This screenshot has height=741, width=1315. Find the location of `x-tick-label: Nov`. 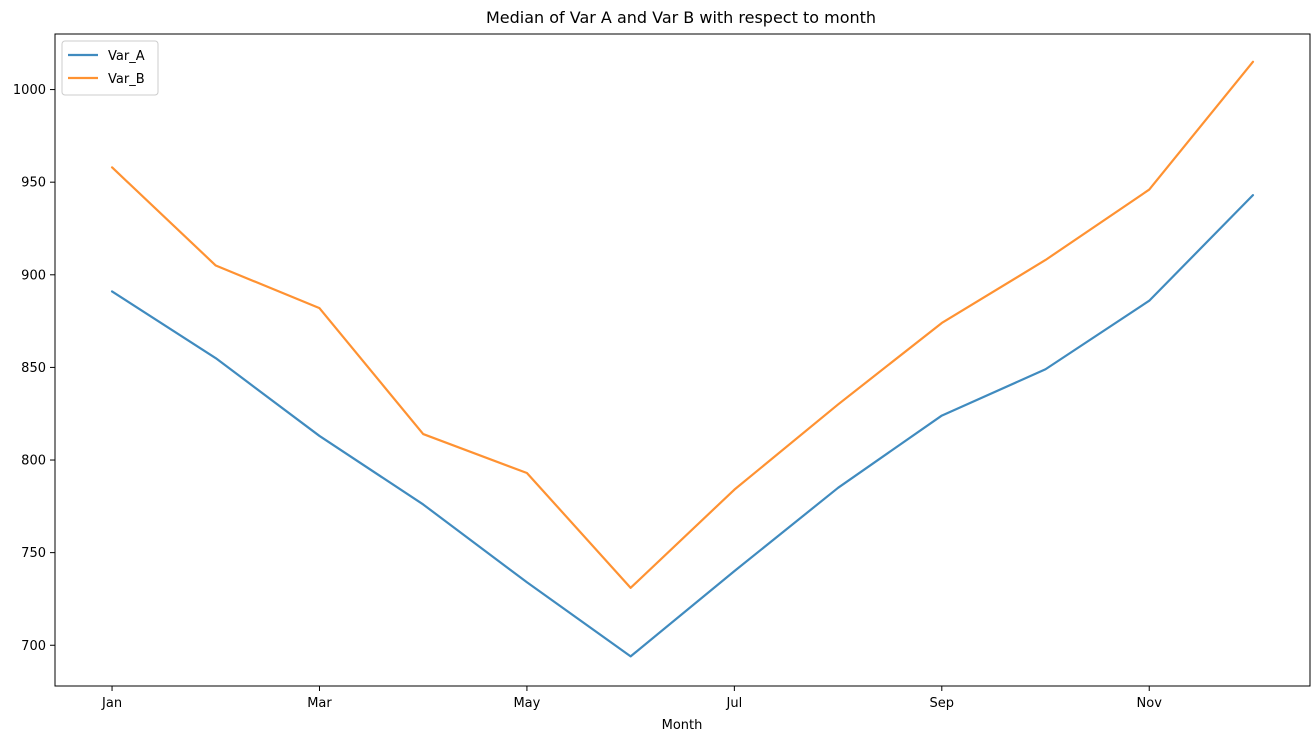

x-tick-label: Nov is located at coordinates (1150, 703).